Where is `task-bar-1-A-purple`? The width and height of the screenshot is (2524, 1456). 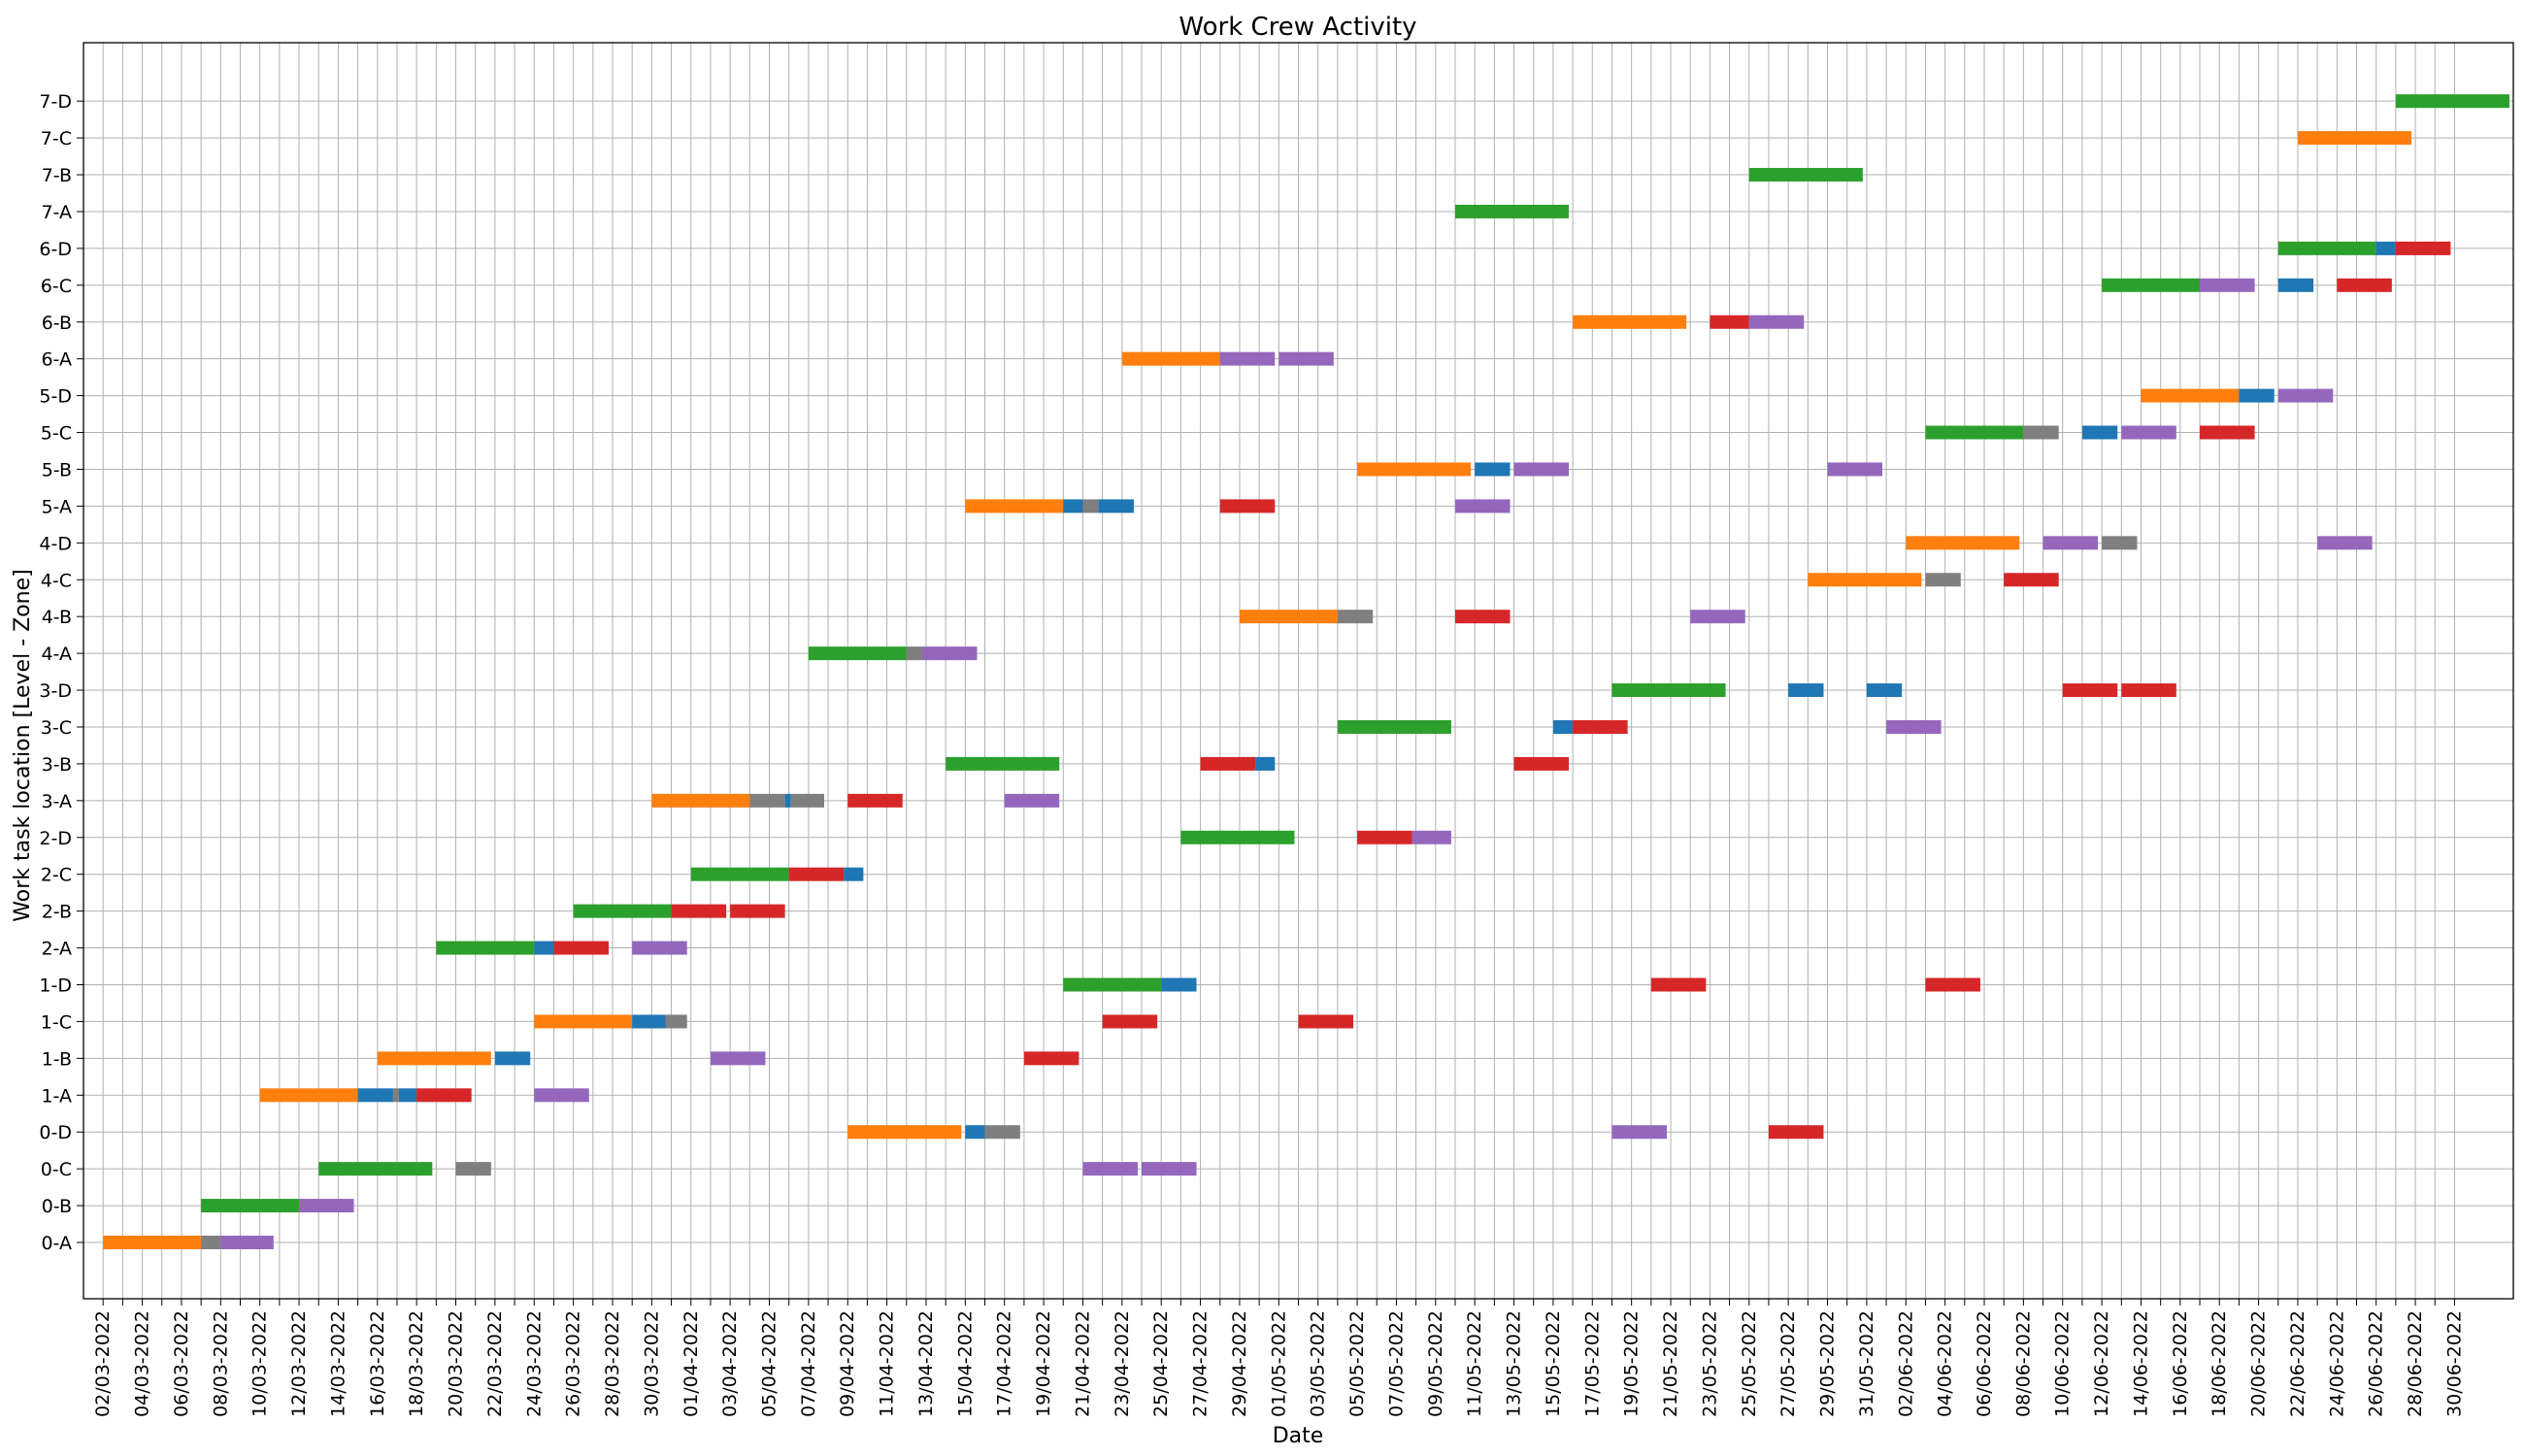 task-bar-1-A-purple is located at coordinates (561, 1095).